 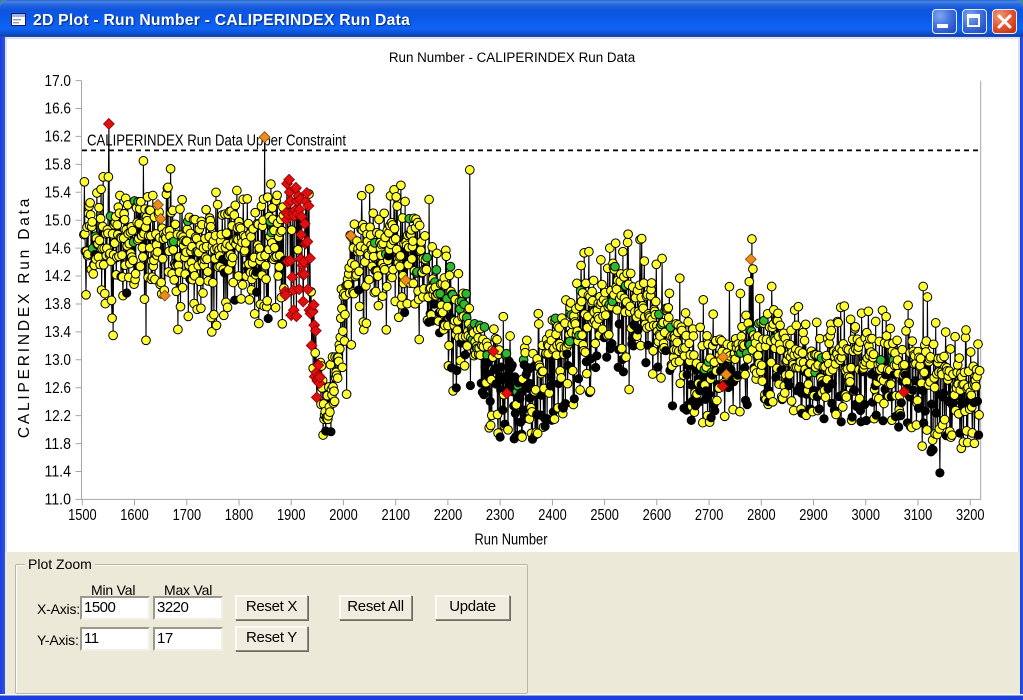 What do you see at coordinates (58, 165) in the screenshot?
I see `svg-text: 15.8` at bounding box center [58, 165].